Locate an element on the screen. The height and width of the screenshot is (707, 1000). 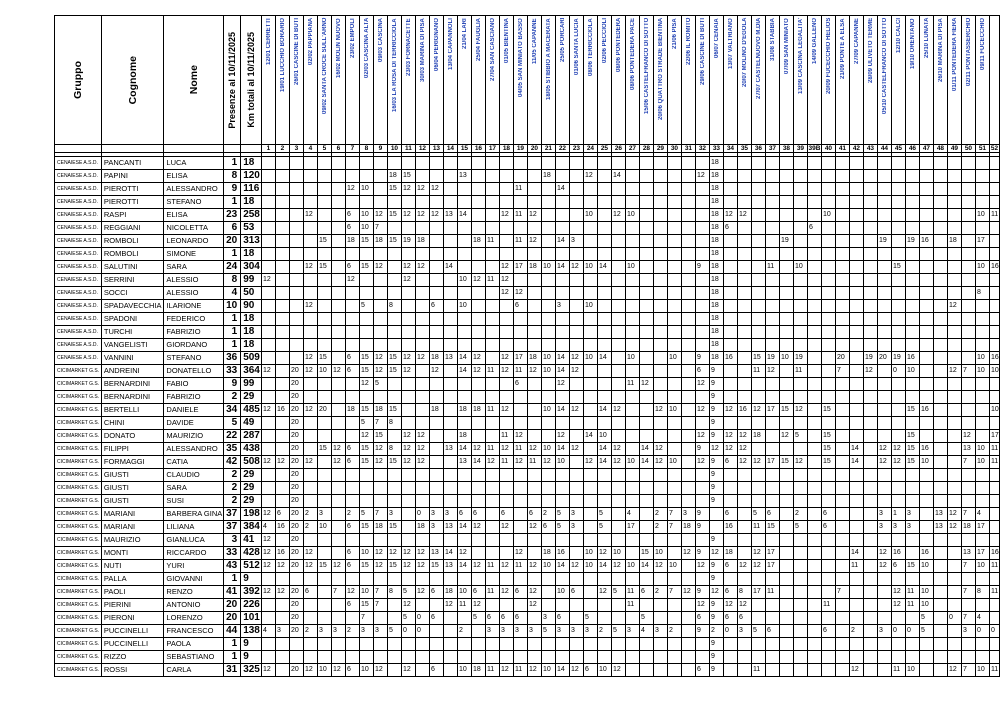
value-cell: 20 is located at coordinates (296, 618).